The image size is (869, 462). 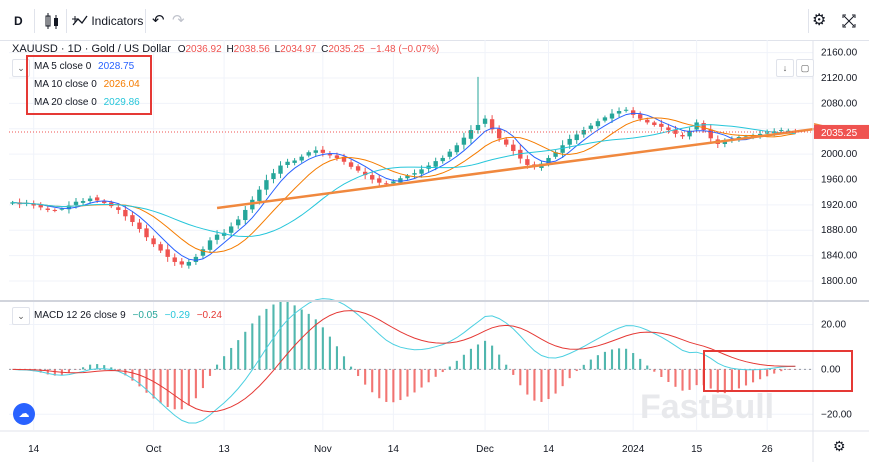 What do you see at coordinates (778, 371) in the screenshot?
I see `macd-crossover-highlight-box` at bounding box center [778, 371].